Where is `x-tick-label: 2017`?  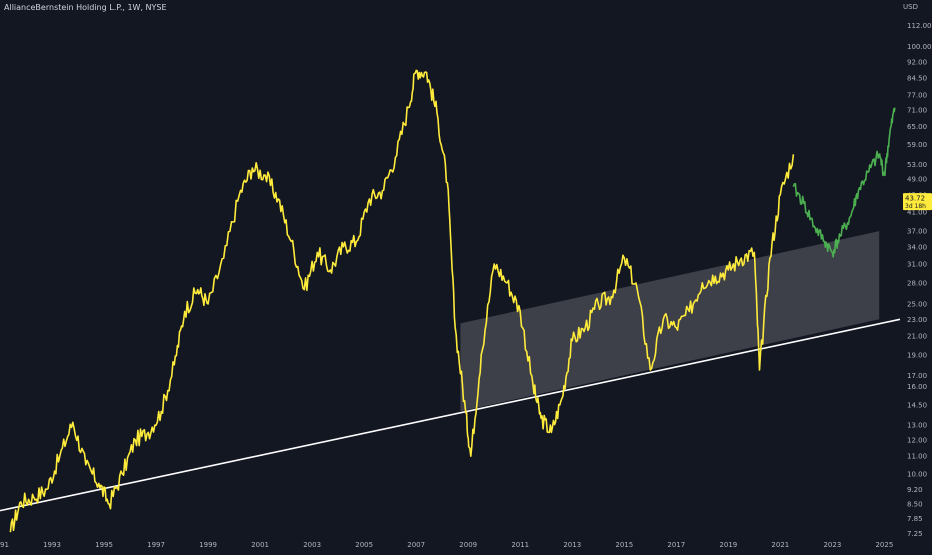
x-tick-label: 2017 is located at coordinates (676, 545).